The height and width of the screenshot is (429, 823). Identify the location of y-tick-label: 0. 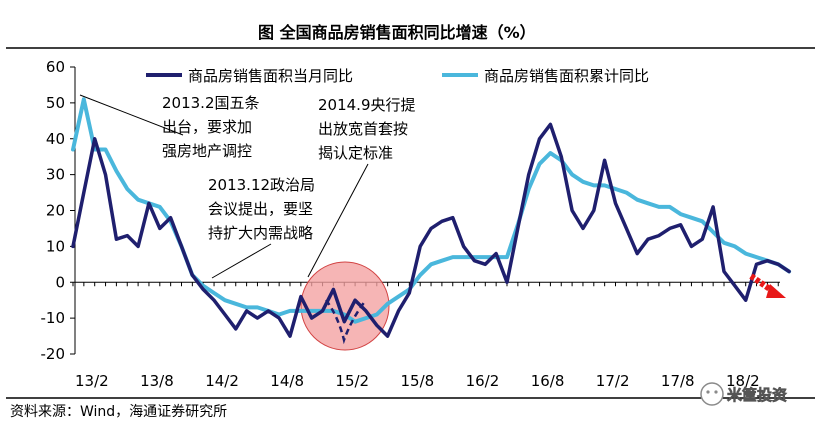
(60, 282).